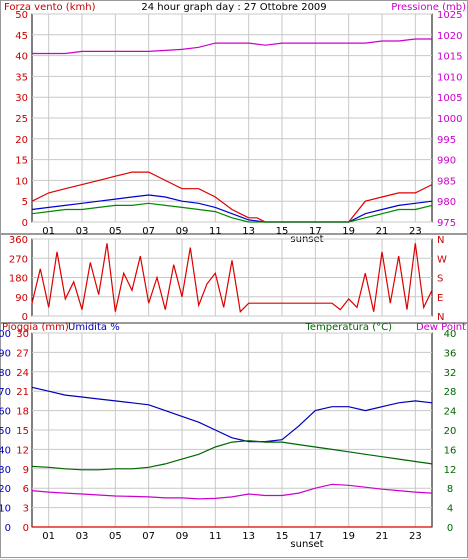 Image resolution: width=468 pixels, height=559 pixels. Describe the element at coordinates (446, 140) in the screenshot. I see `pressure-right-tick: 995` at that location.